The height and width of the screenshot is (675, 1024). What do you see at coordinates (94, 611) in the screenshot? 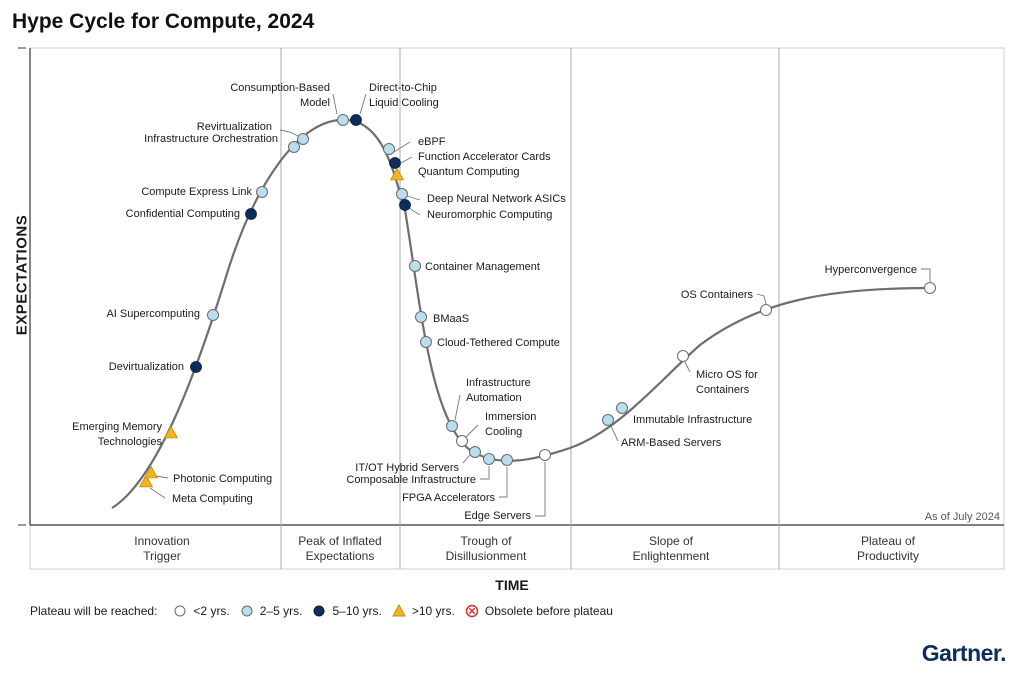
I see `legend-title: Plateau will be reached:` at bounding box center [94, 611].